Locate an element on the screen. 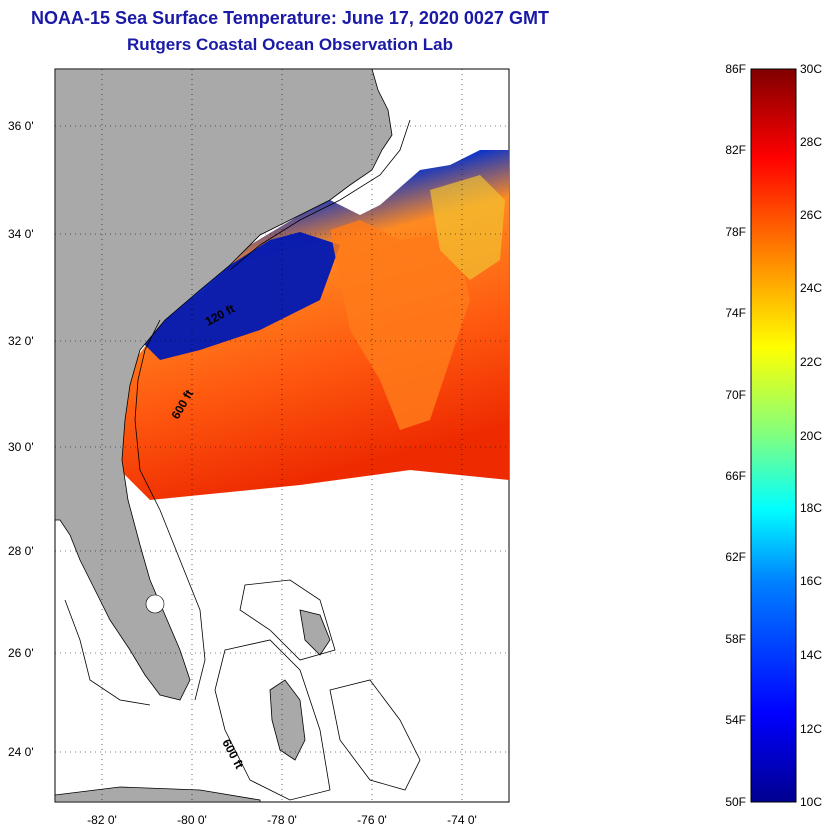 The height and width of the screenshot is (832, 833). colorbar-c-label: 20C is located at coordinates (811, 436).